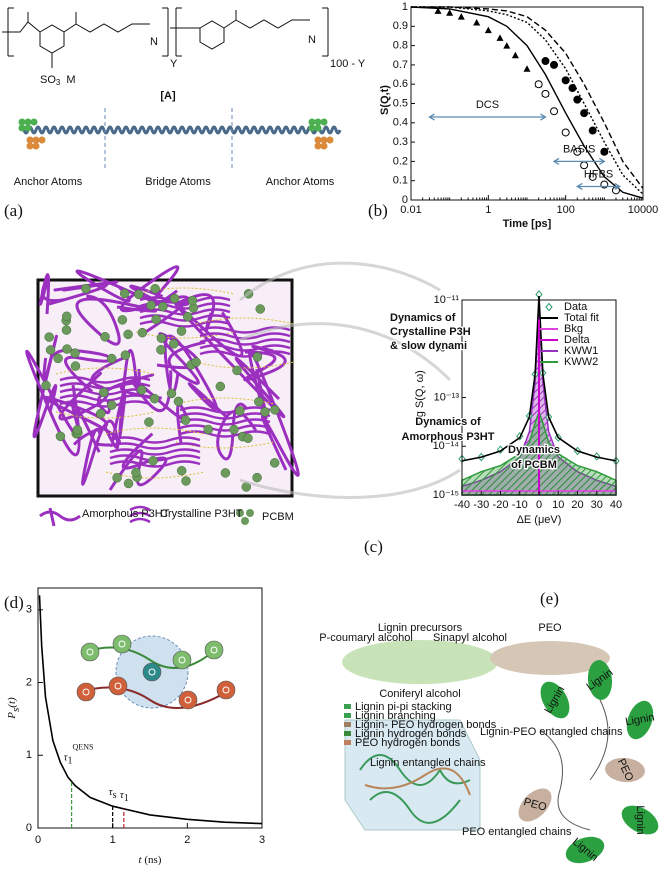 This screenshot has height=874, width=662. Describe the element at coordinates (240, 19) in the screenshot. I see `bonds` at that location.